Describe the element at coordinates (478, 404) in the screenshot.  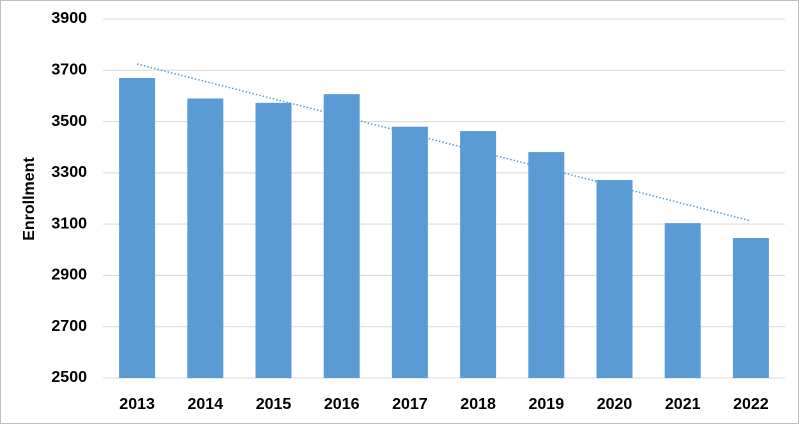
I see `x-tick-label: 2018` at that location.